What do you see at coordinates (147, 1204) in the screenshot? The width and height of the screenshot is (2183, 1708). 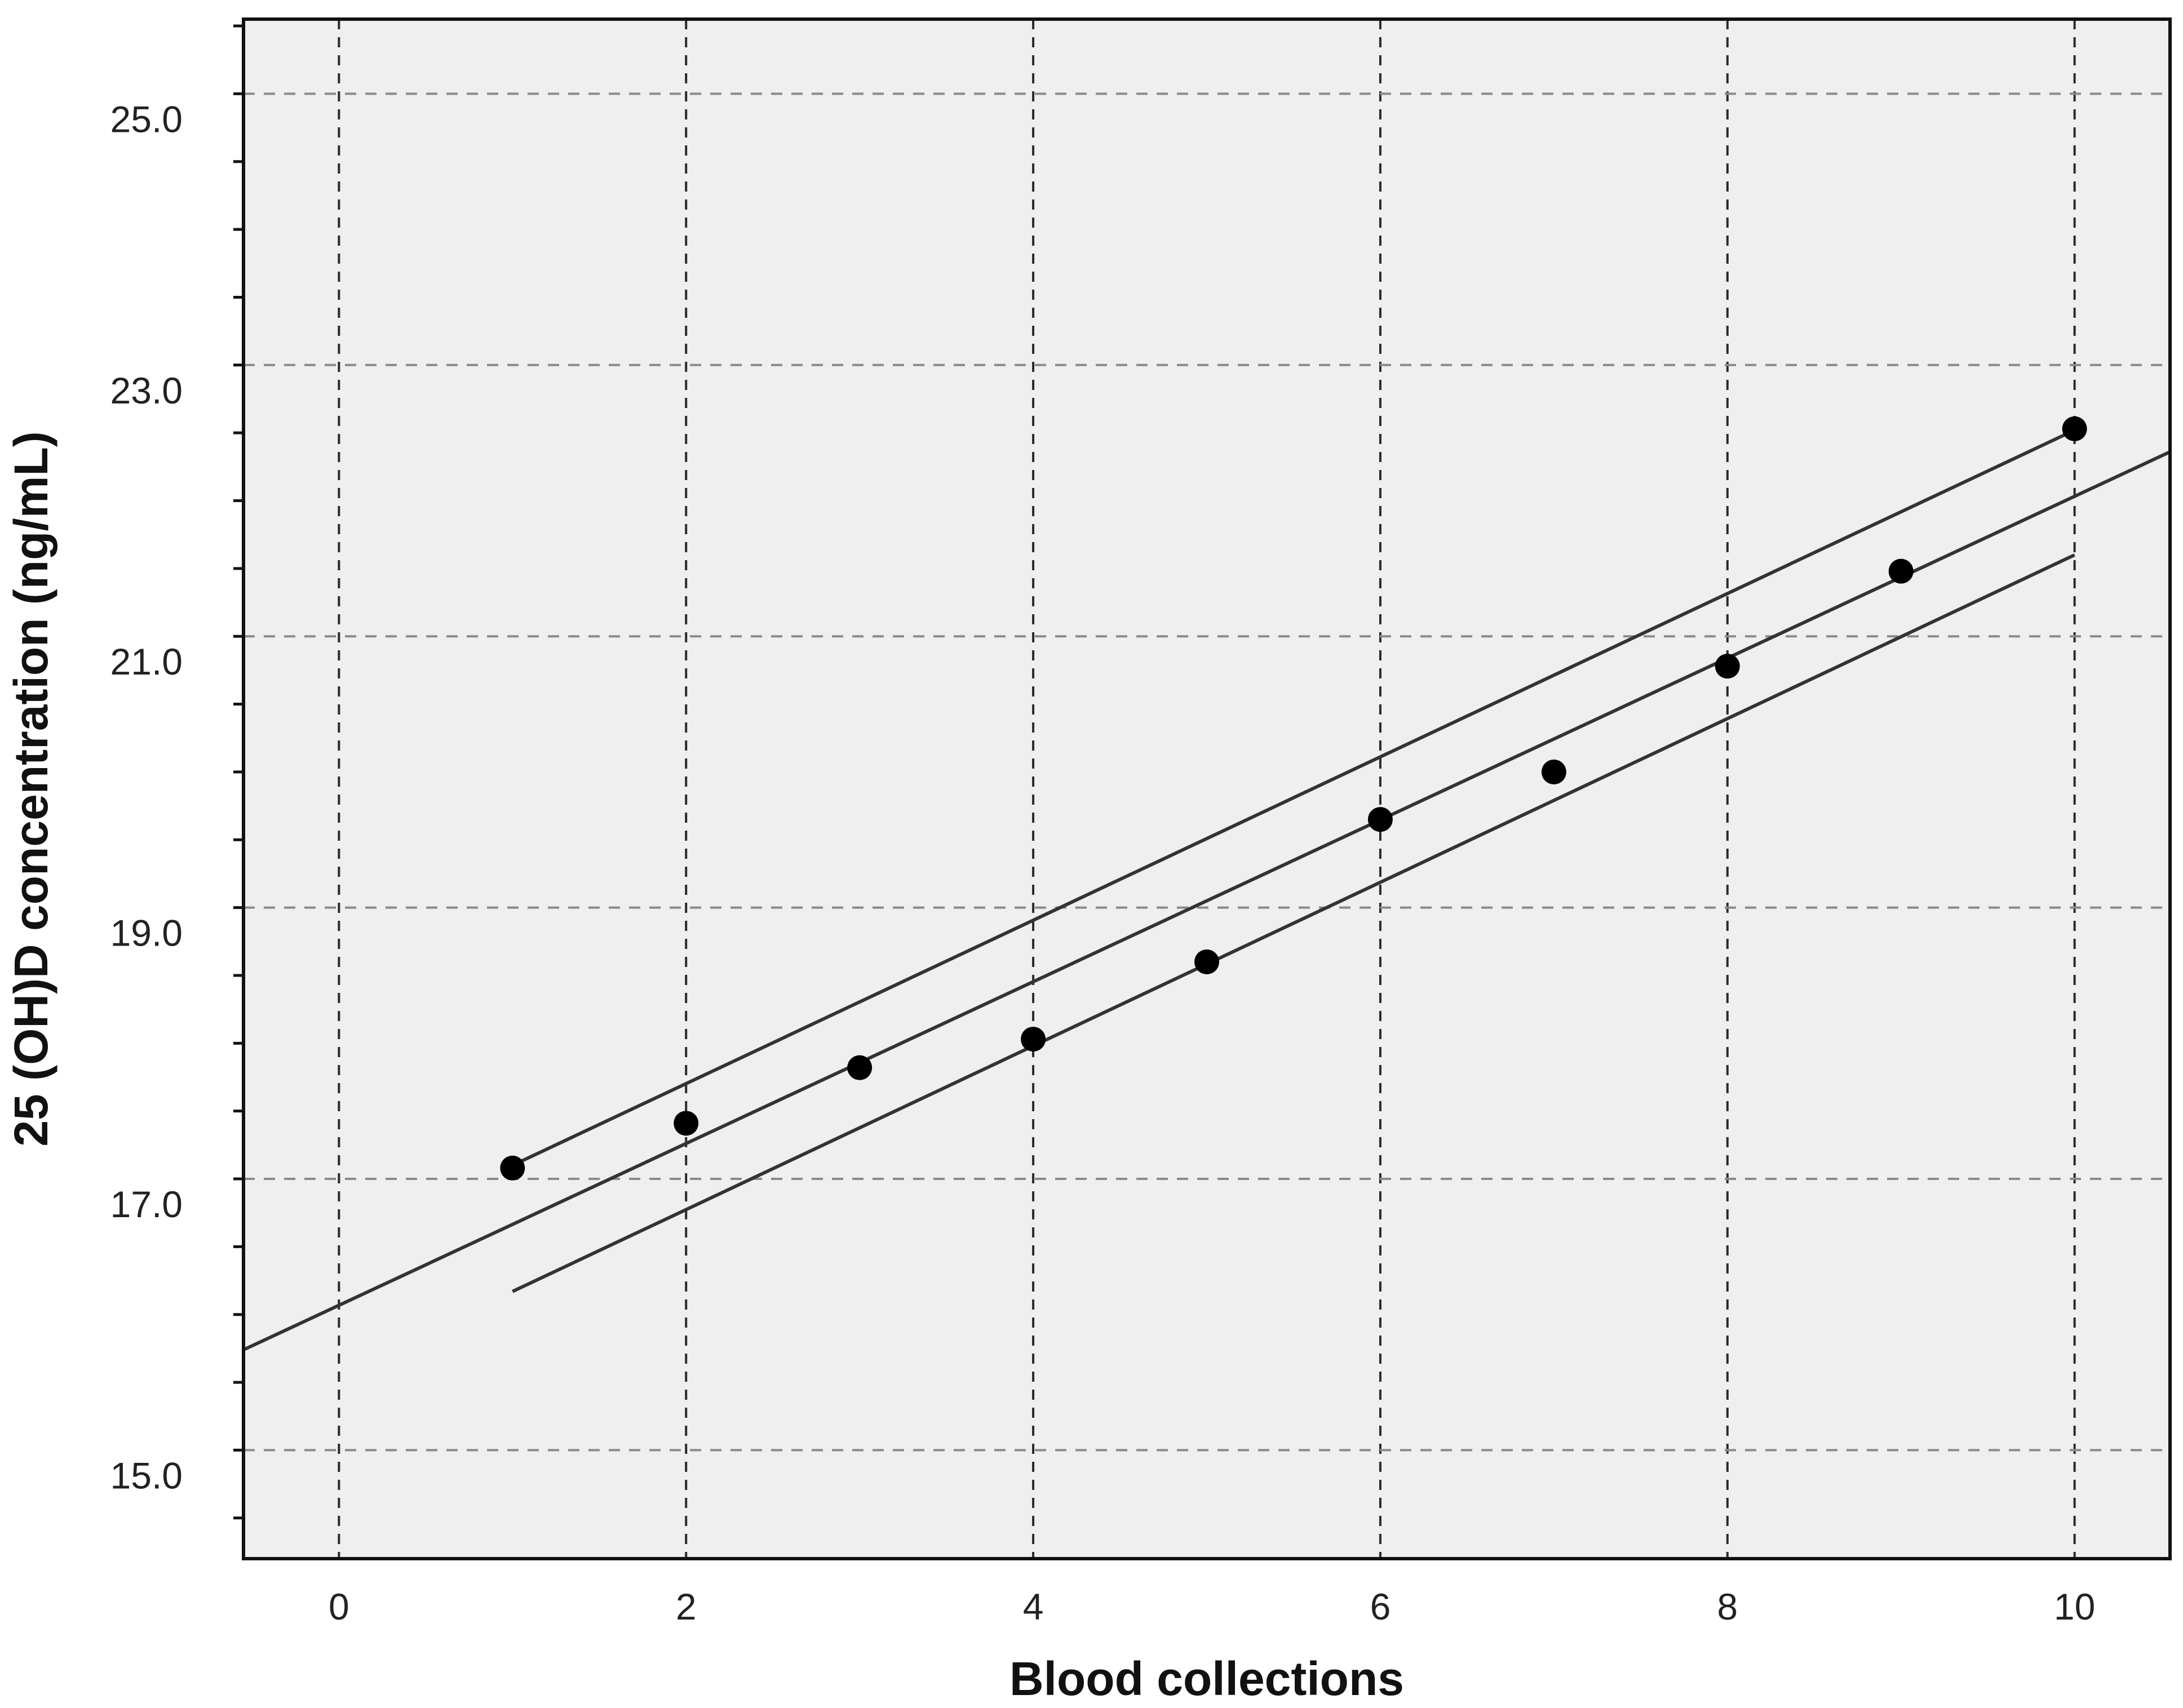 I see `y-tick-label: 17.0` at bounding box center [147, 1204].